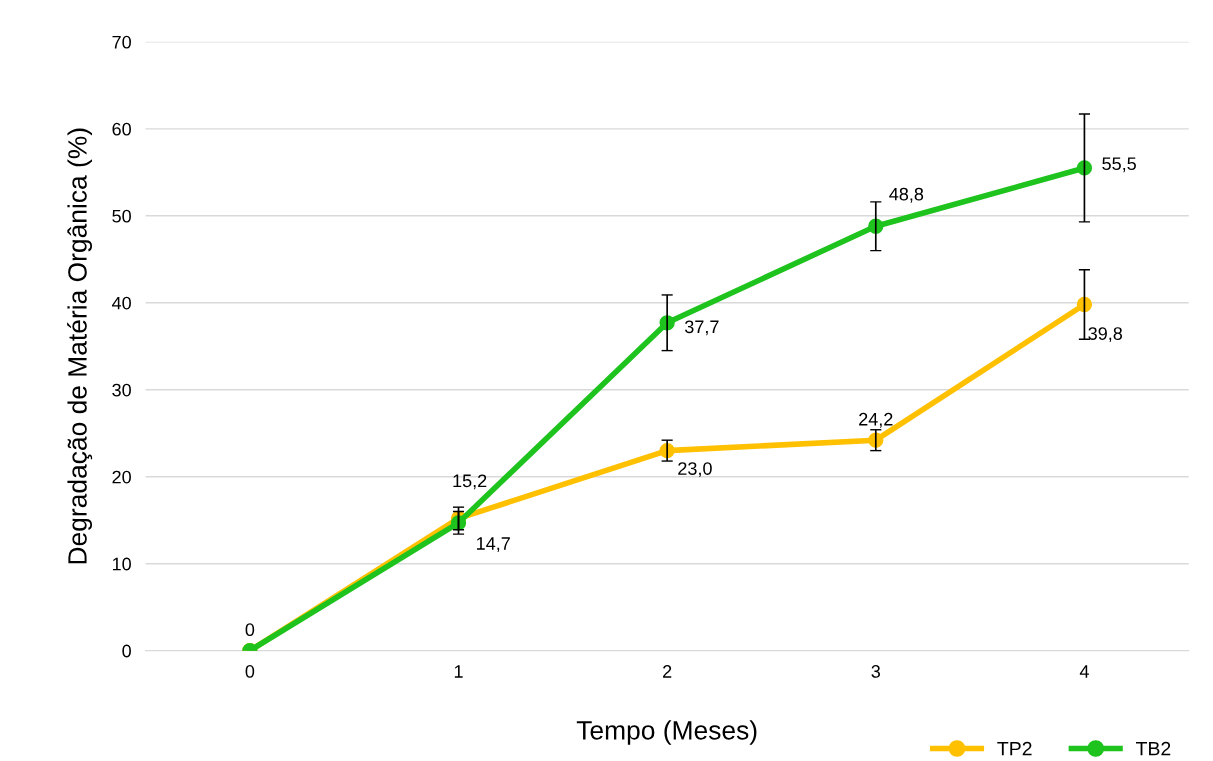 This screenshot has height=761, width=1213. Describe the element at coordinates (250, 671) in the screenshot. I see `x-tick-label: 0` at that location.